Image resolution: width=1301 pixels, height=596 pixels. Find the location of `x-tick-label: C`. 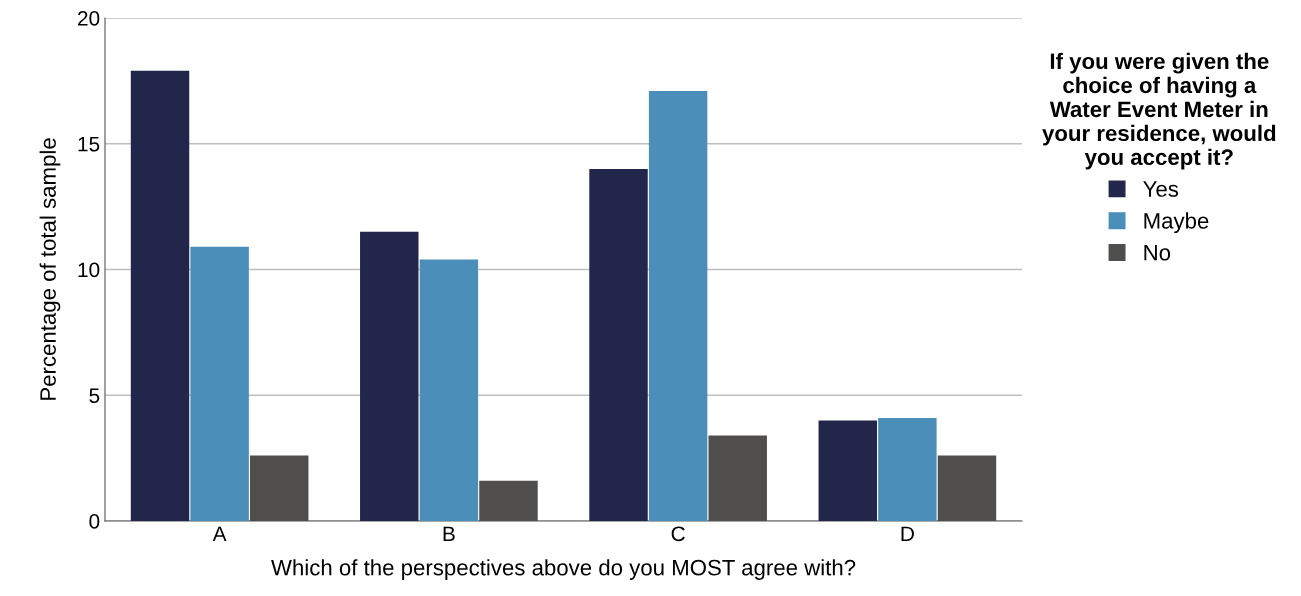

x-tick-label: C is located at coordinates (678, 534).